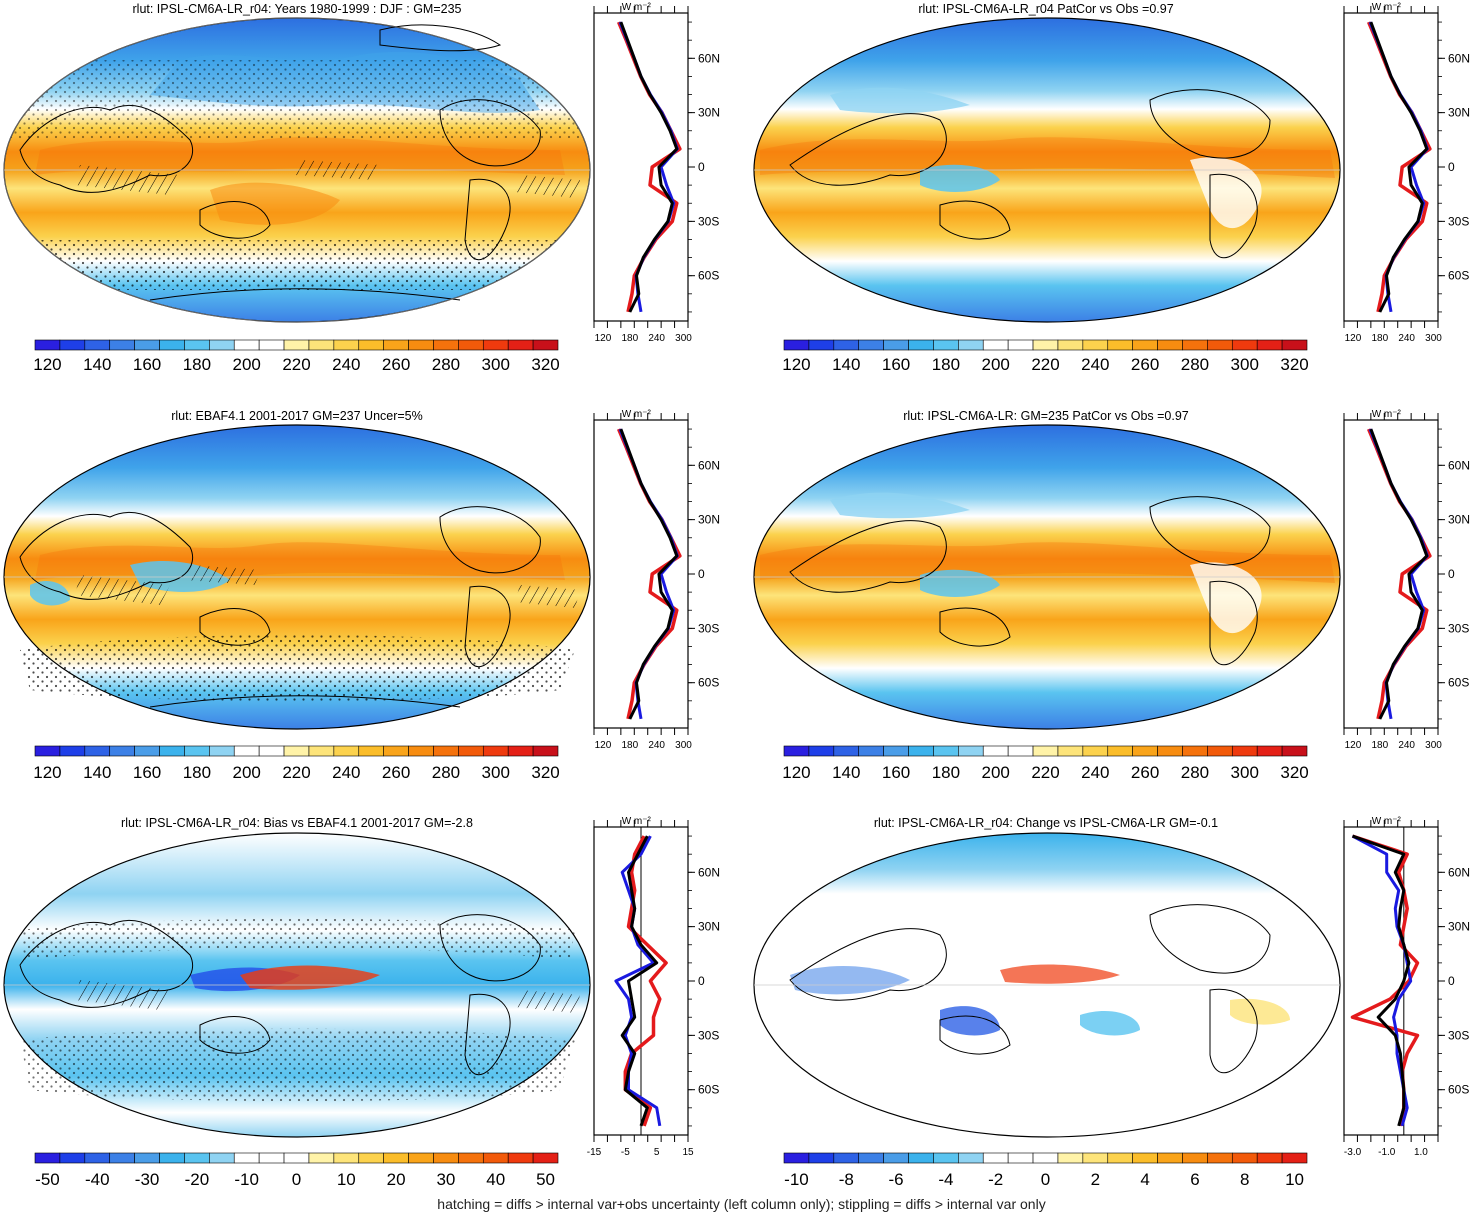  What do you see at coordinates (197, 1179) in the screenshot?
I see `colorbar-label: -20` at bounding box center [197, 1179].